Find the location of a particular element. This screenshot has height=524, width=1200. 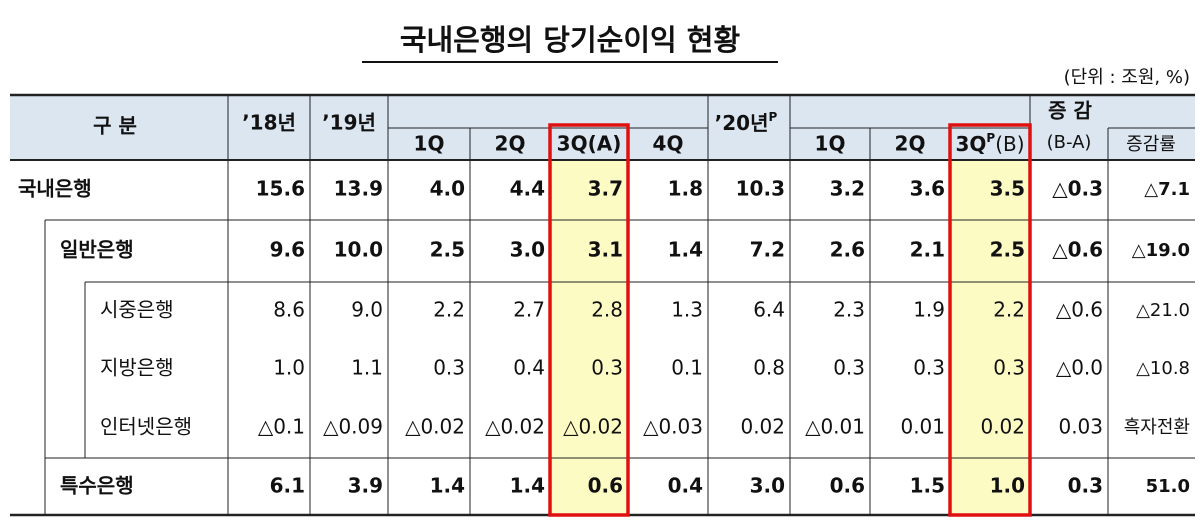

column-header-text: ’20년 is located at coordinates (742, 123).